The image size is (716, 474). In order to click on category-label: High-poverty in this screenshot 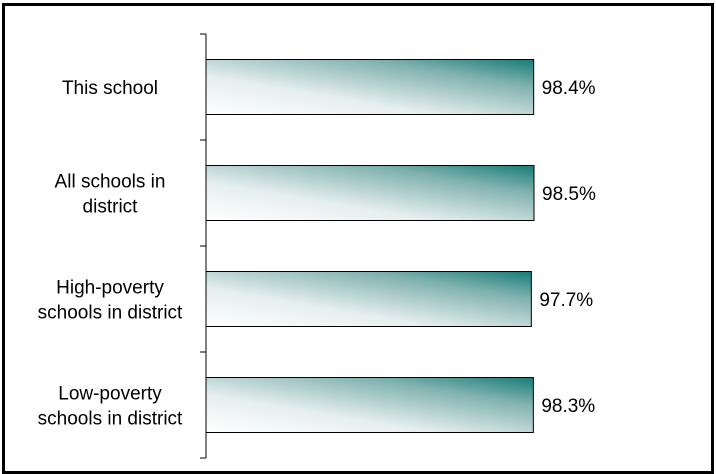, I will do `click(110, 288)`.